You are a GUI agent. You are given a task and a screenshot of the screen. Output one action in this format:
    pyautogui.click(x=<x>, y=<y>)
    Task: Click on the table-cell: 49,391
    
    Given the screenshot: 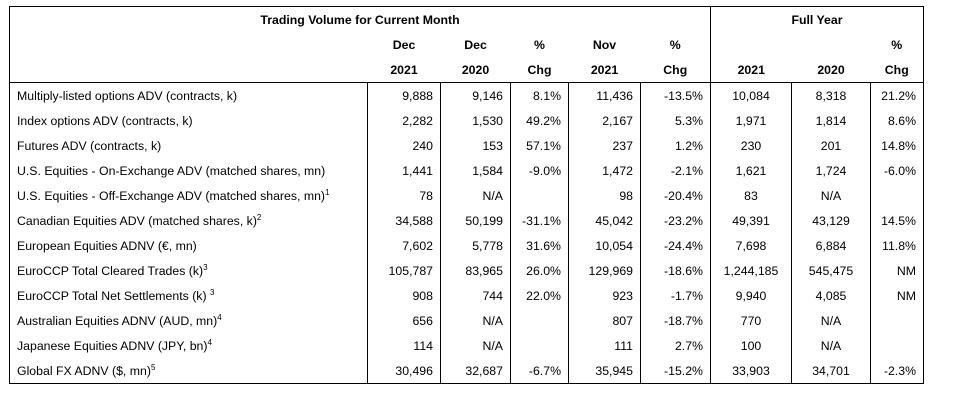 What is the action you would take?
    pyautogui.click(x=751, y=220)
    